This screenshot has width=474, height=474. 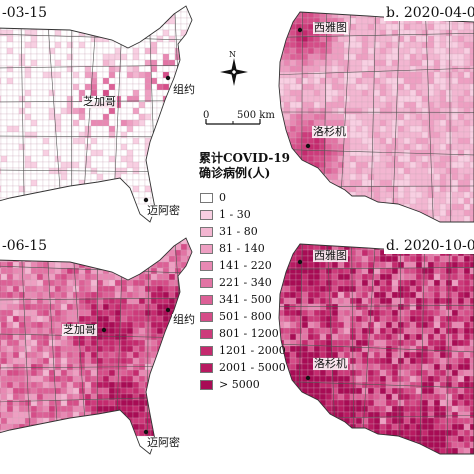 I want to click on legend-label: 341 - 500, so click(x=245, y=299).